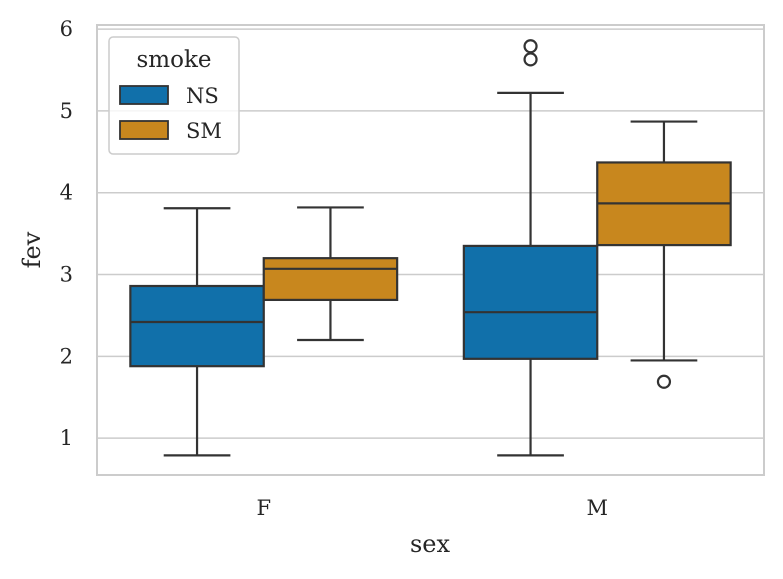 The image size is (783, 579). Describe the element at coordinates (66, 29) in the screenshot. I see `y-tick-label: 6` at that location.